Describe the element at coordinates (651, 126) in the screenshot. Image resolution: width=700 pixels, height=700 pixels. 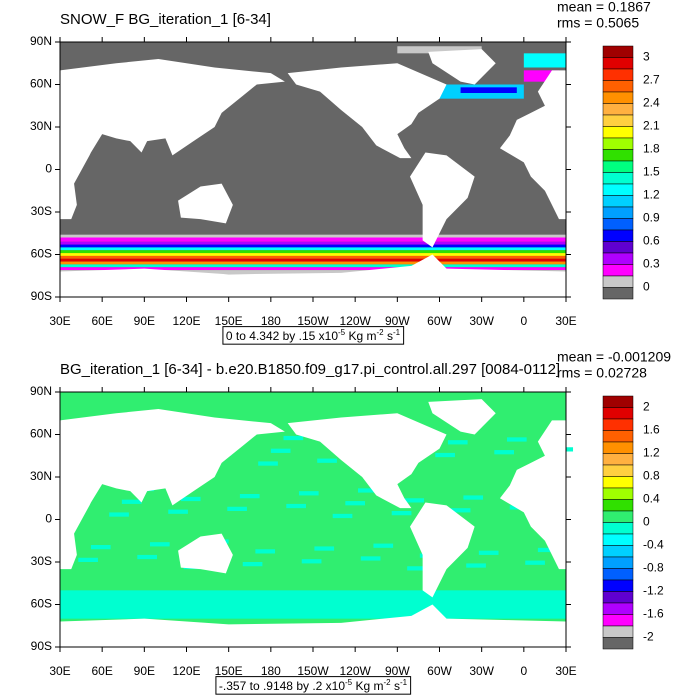
I see `colorbar-label: 2.1` at that location.